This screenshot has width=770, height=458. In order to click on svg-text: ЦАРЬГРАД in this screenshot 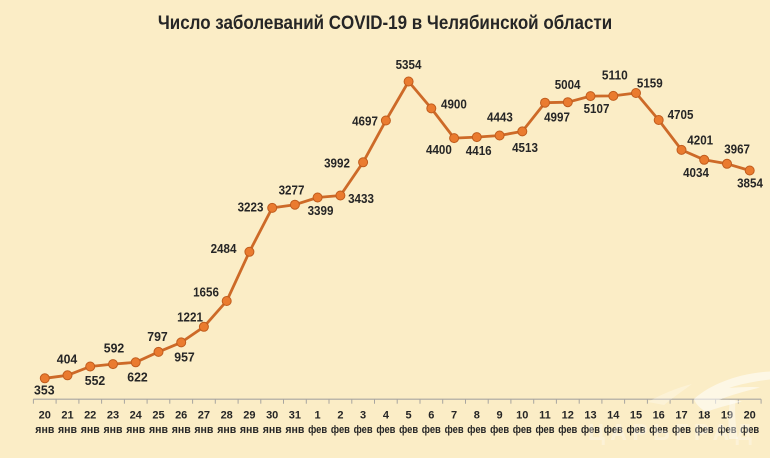, I will do `click(673, 432)`.